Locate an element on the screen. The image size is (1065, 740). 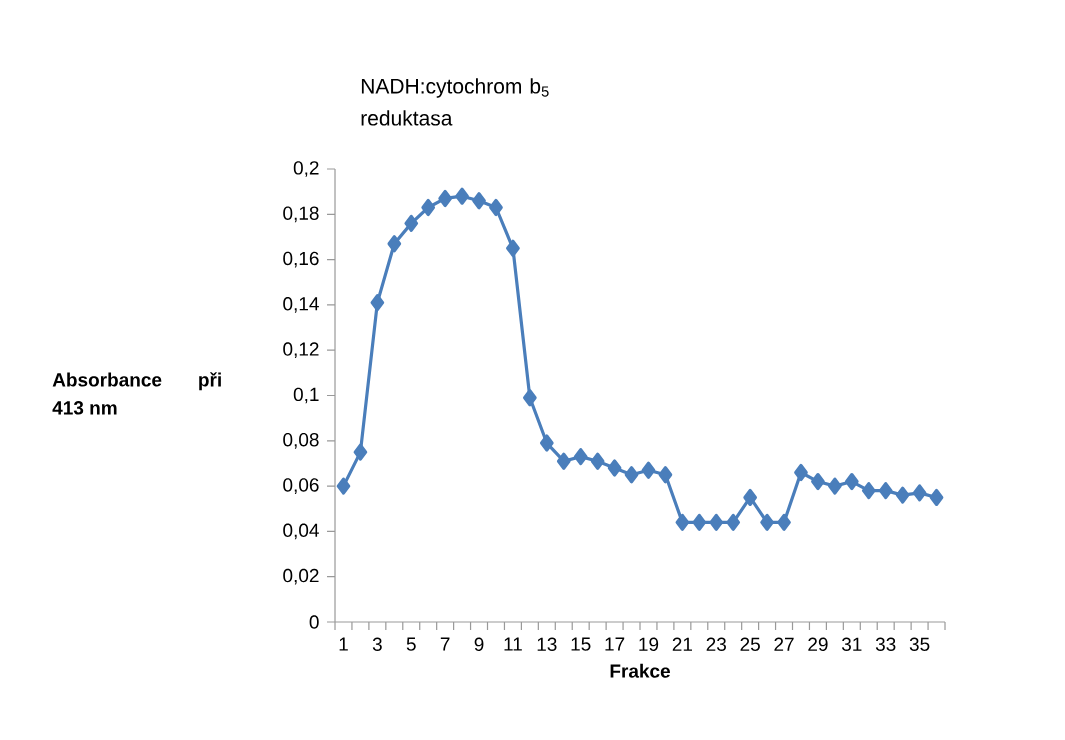
y-tick-label: 0,1 is located at coordinates (306, 395).